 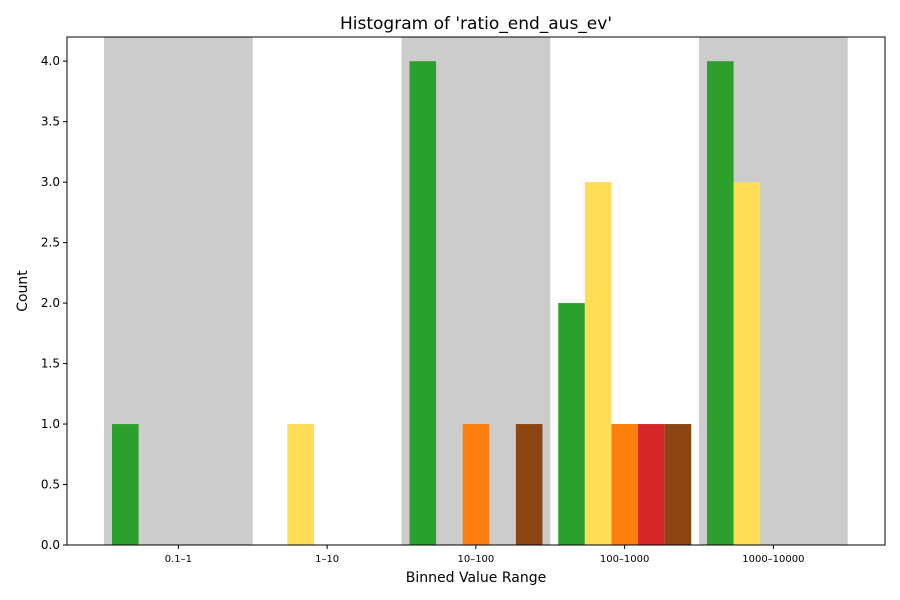 I want to click on y-axis: 0.0 0.5 1.0 1.5 2.0 2.5 3.0 3.5 4.0, so click(x=54, y=303).